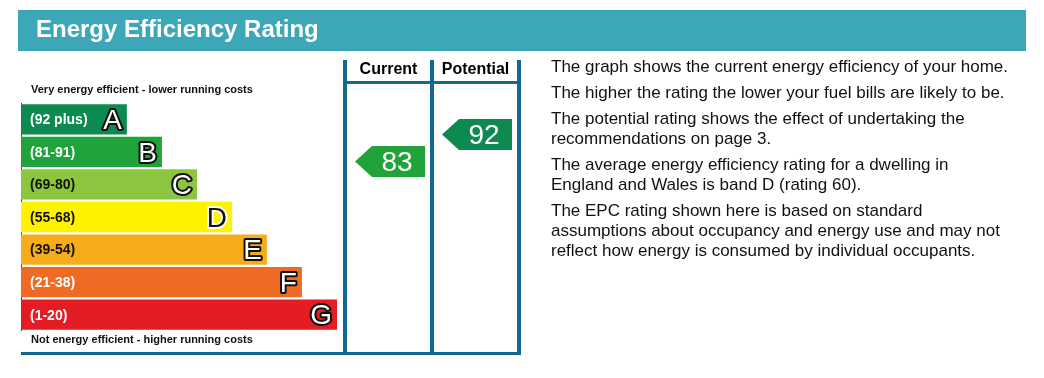 This screenshot has width=1044, height=378. I want to click on text: Not energy efficient - higher running costs, so click(142, 339).